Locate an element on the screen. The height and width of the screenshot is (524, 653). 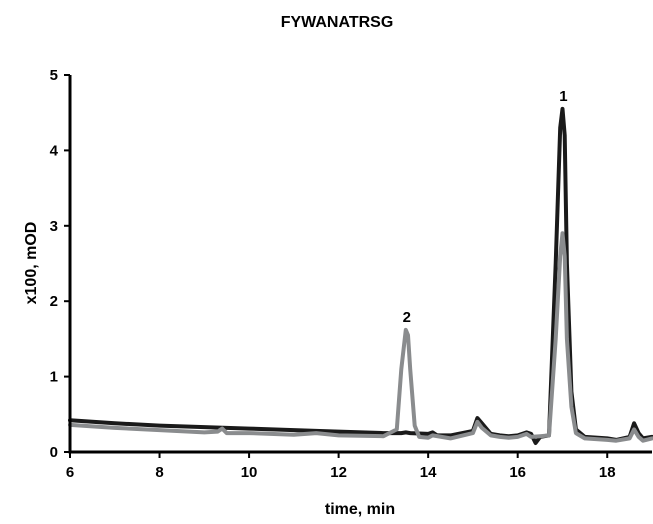
x-axis-label: time, min is located at coordinates (360, 509).